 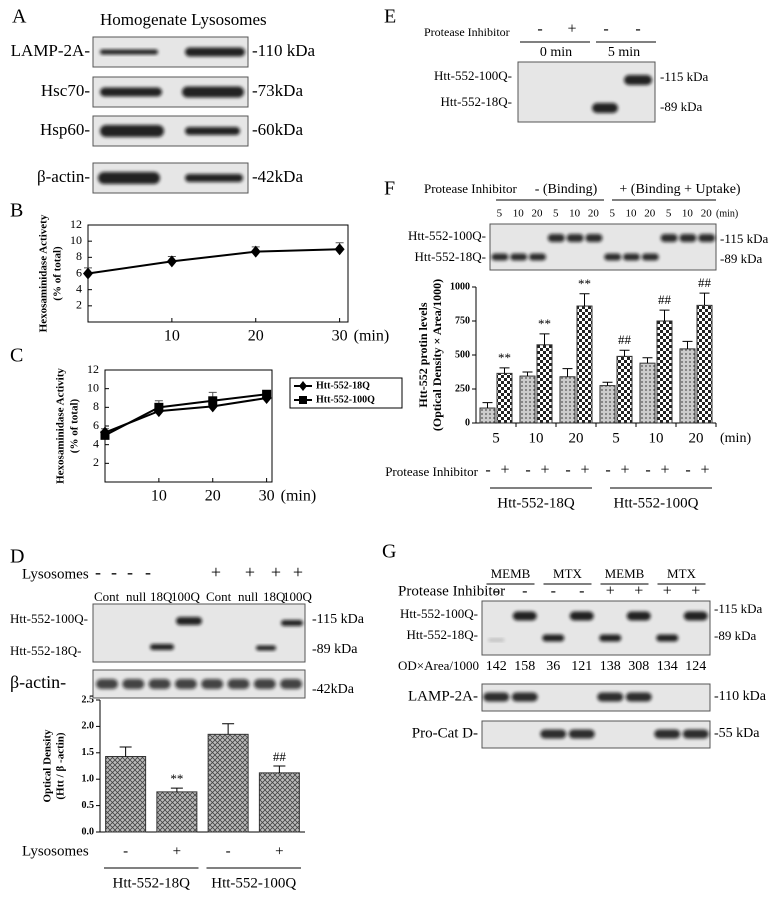 What do you see at coordinates (107, 596) in the screenshot?
I see `lane-label: Cont` at bounding box center [107, 596].